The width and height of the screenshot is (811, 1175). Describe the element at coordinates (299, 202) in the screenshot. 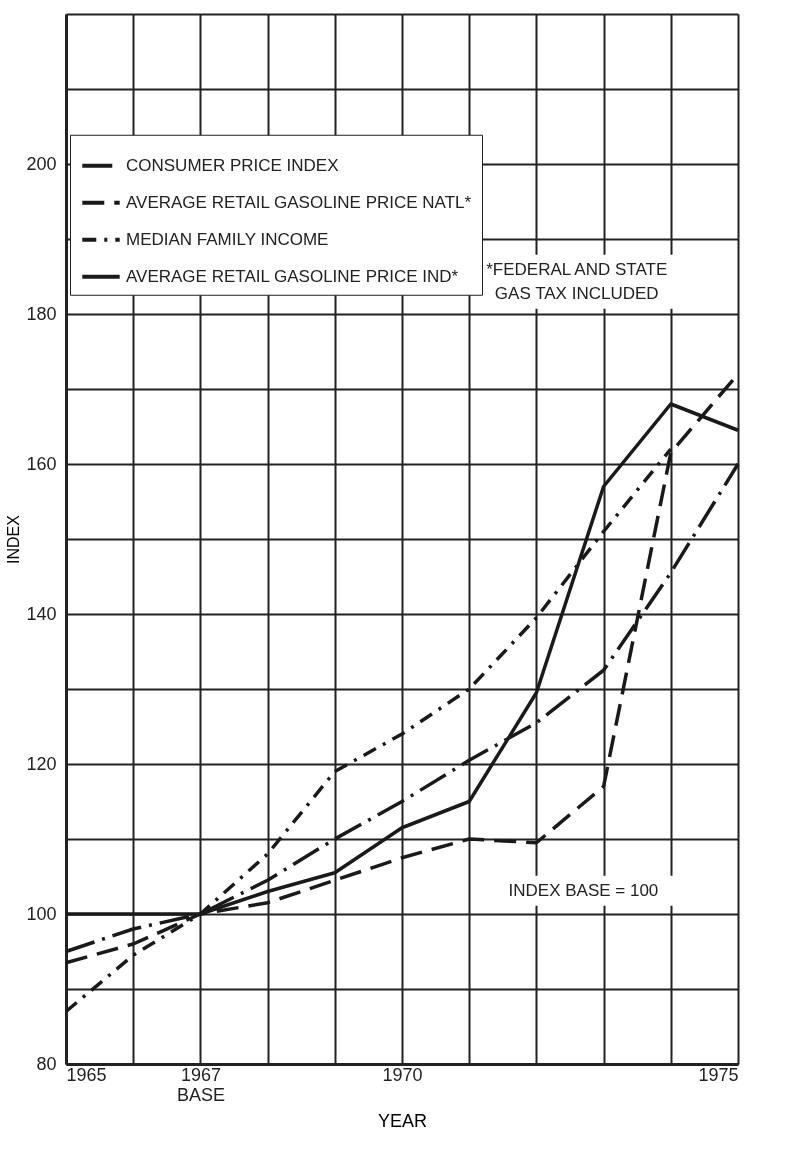

I see `legend-label: AVERAGE RETAIL GASOLINE PRICE NATL*` at that location.